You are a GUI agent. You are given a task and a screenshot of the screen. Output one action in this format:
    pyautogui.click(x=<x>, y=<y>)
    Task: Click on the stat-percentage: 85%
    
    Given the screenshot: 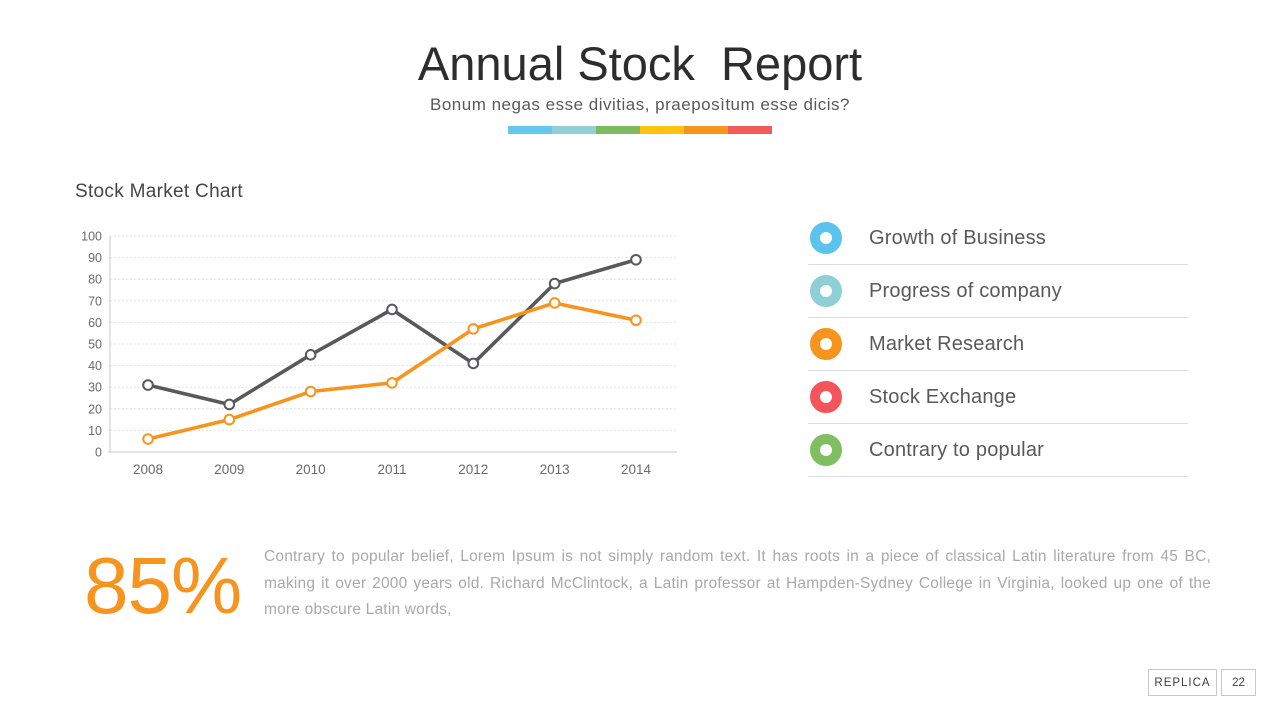 What is the action you would take?
    pyautogui.click(x=163, y=585)
    